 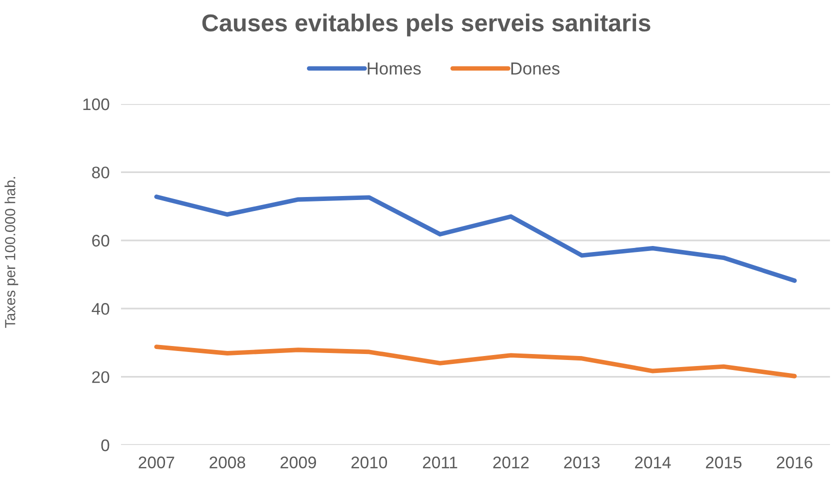 I want to click on x-tick-label: 2007, so click(x=156, y=462).